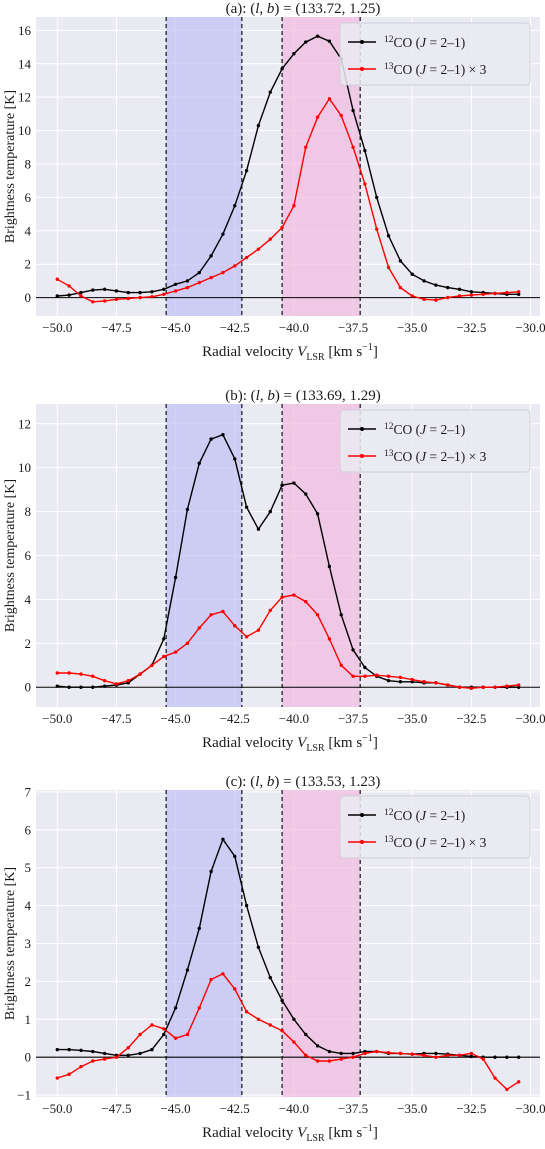 This screenshot has width=545, height=1149. What do you see at coordinates (28, 829) in the screenshot?
I see `y-tick-label: 6` at bounding box center [28, 829].